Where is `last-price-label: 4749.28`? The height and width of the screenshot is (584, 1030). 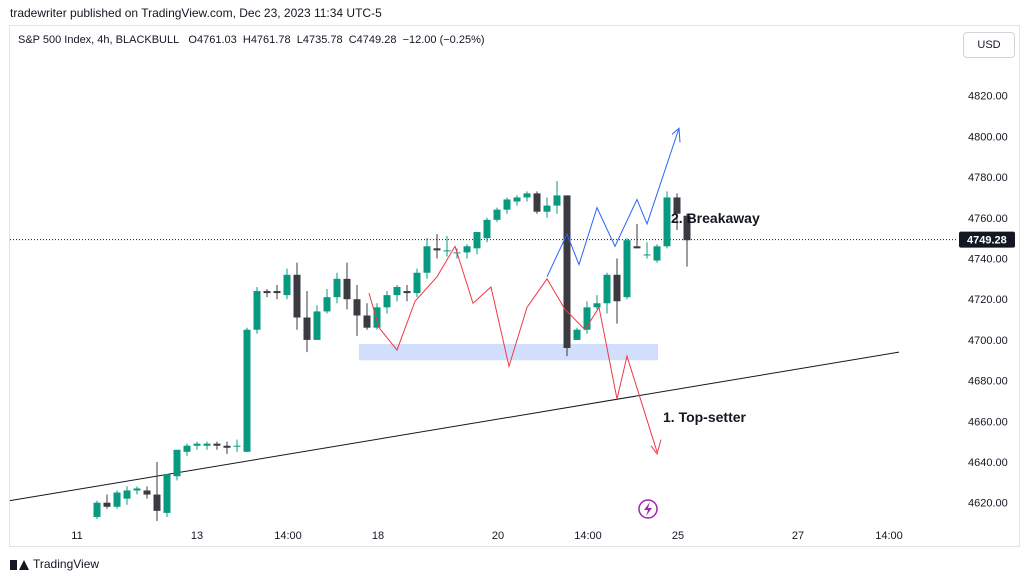 last-price-label: 4749.28 is located at coordinates (987, 241).